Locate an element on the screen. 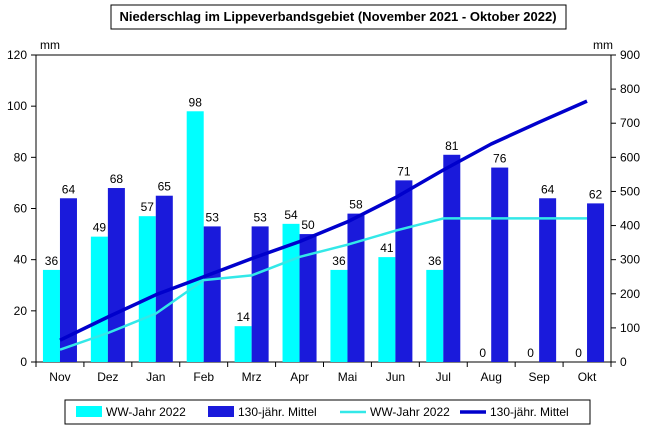  x-tick-label: Jul is located at coordinates (443, 377).